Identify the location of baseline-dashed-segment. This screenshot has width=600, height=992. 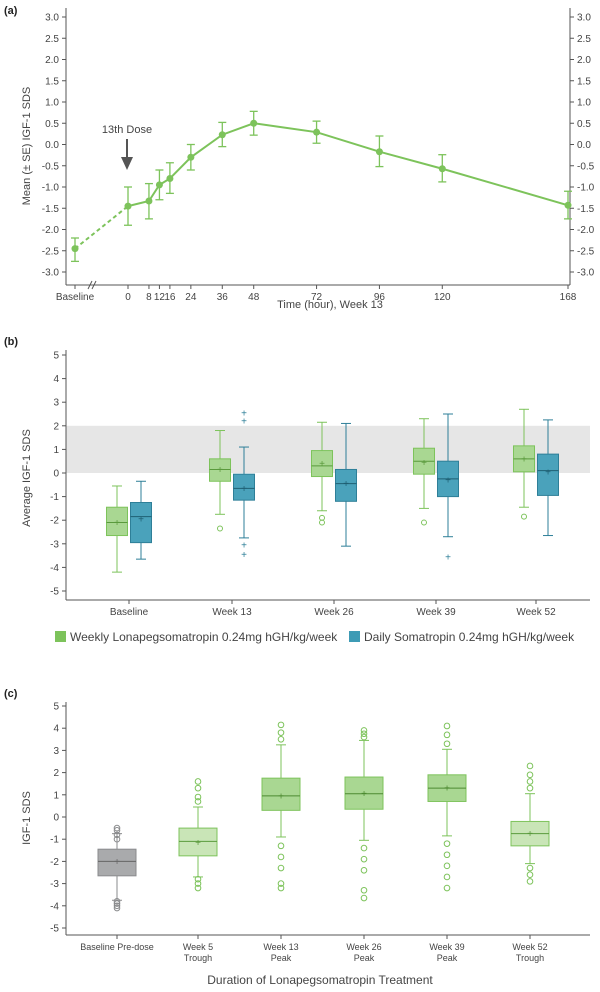
(101, 227).